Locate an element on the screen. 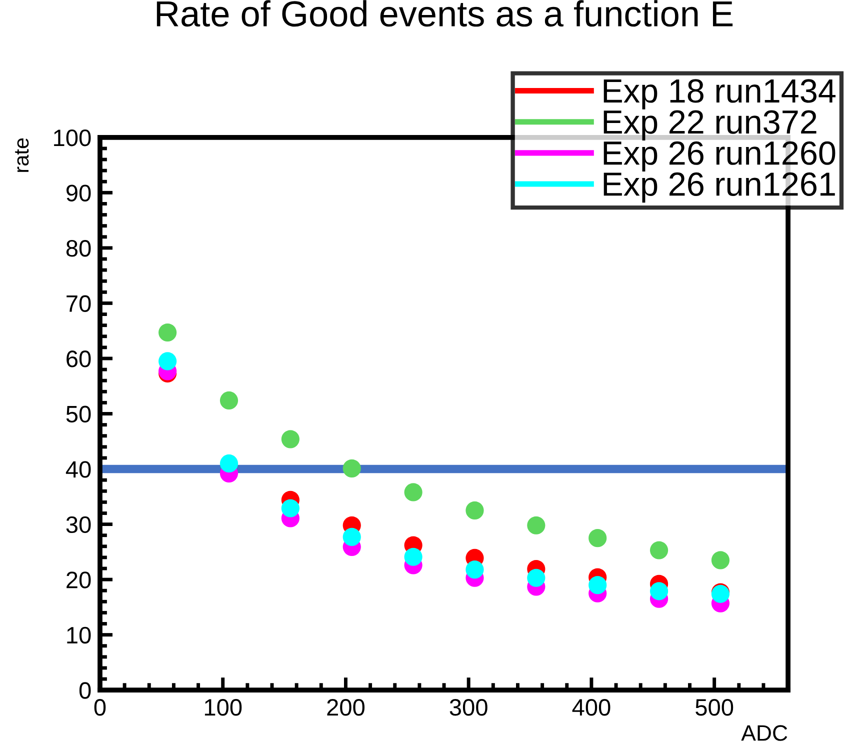 This screenshot has width=859, height=755. y-axis-title: rate is located at coordinates (22, 155).